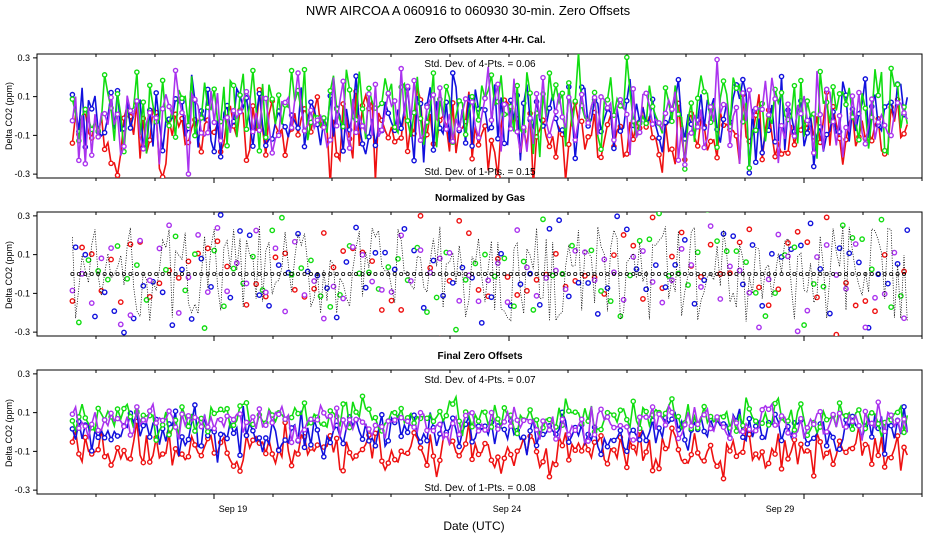  I want to click on panel-3-ylabel: Delta CO2 (ppm), so click(9, 433).